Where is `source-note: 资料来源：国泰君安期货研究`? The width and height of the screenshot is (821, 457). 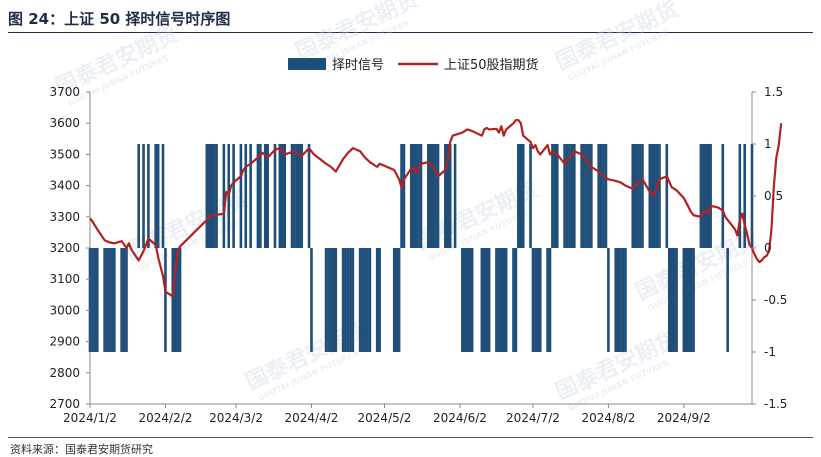
source-note: 资料来源：国泰君安期货研究 is located at coordinates (81, 449).